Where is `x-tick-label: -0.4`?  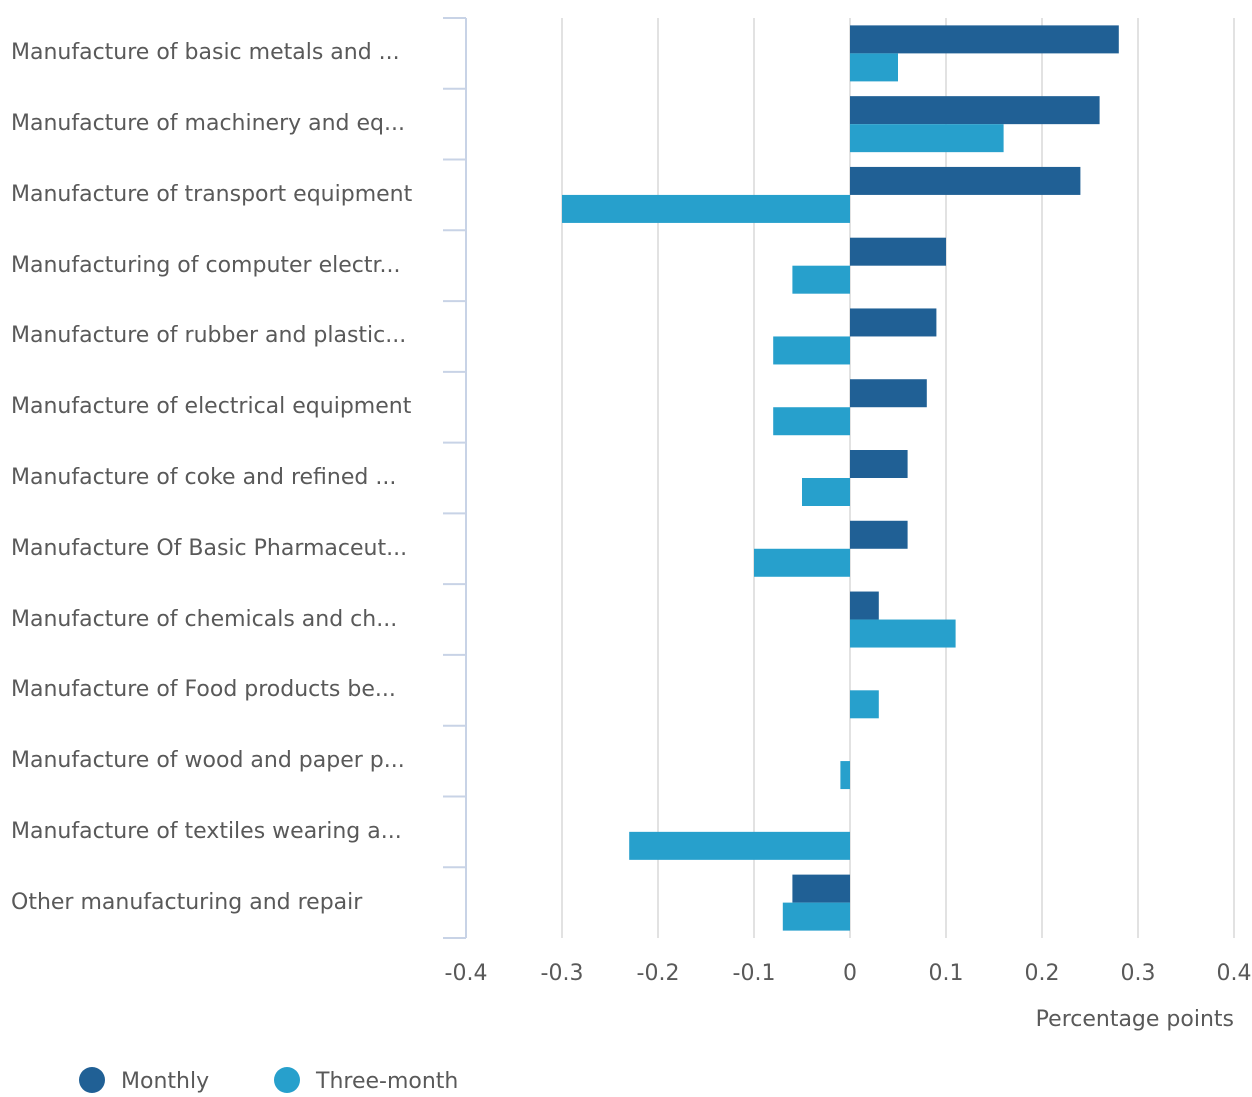 x-tick-label: -0.4 is located at coordinates (466, 973).